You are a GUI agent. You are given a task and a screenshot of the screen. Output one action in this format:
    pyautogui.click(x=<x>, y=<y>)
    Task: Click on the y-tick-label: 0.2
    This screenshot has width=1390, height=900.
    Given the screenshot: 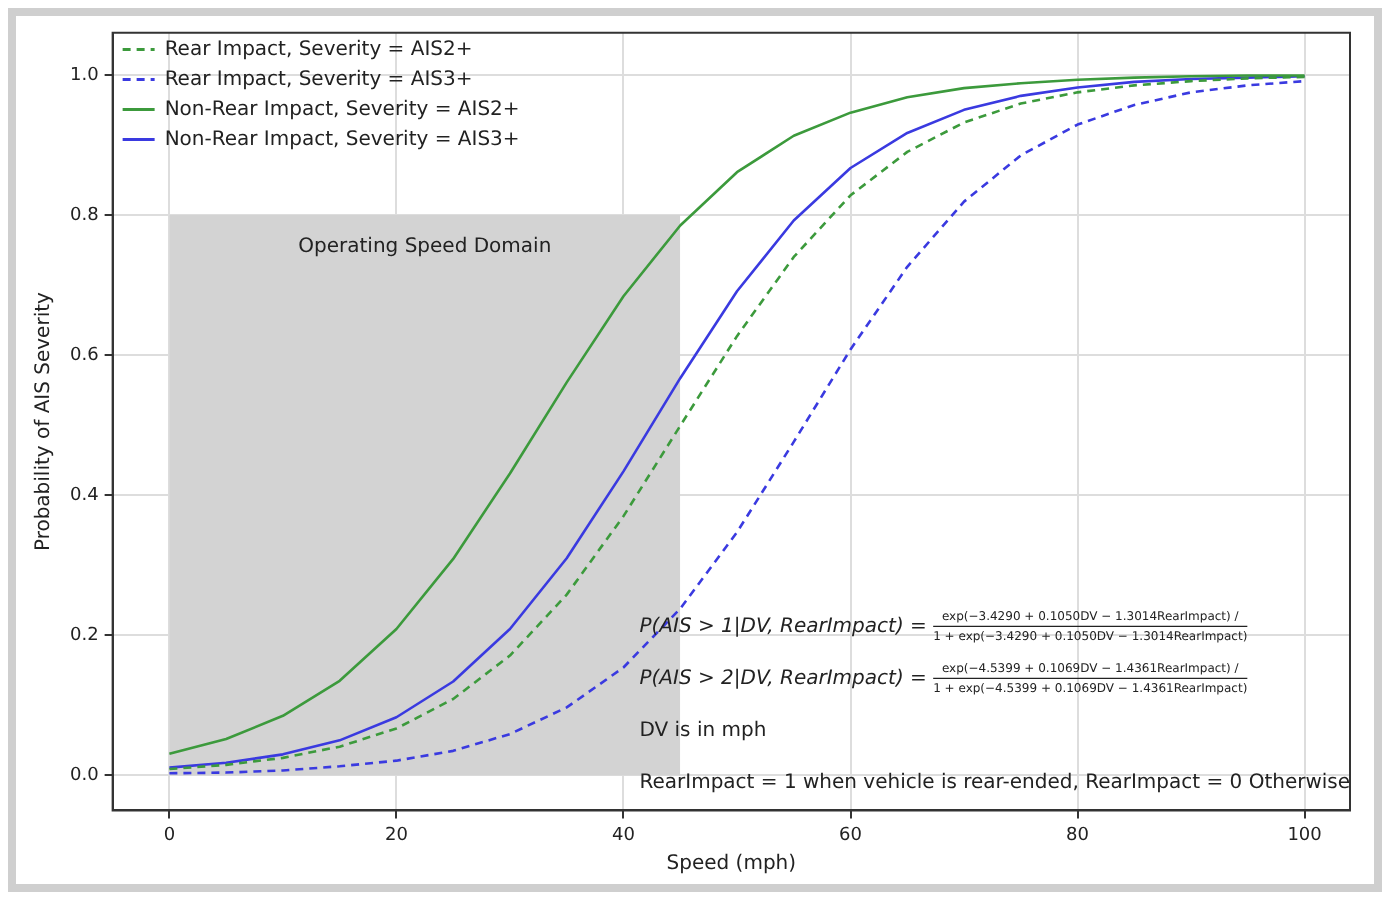 What is the action you would take?
    pyautogui.click(x=84, y=635)
    